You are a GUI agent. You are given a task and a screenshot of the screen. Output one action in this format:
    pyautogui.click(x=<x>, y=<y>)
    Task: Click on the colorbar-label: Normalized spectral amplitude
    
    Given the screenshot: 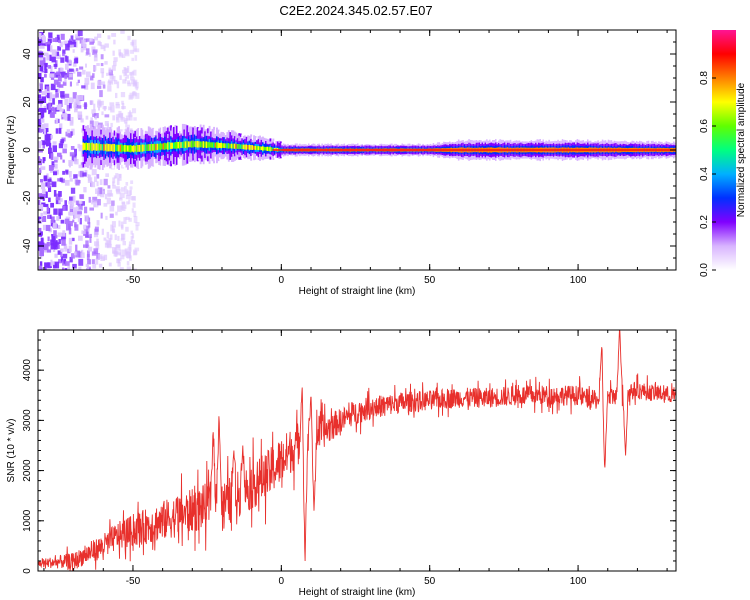 What is the action you would take?
    pyautogui.click(x=741, y=149)
    